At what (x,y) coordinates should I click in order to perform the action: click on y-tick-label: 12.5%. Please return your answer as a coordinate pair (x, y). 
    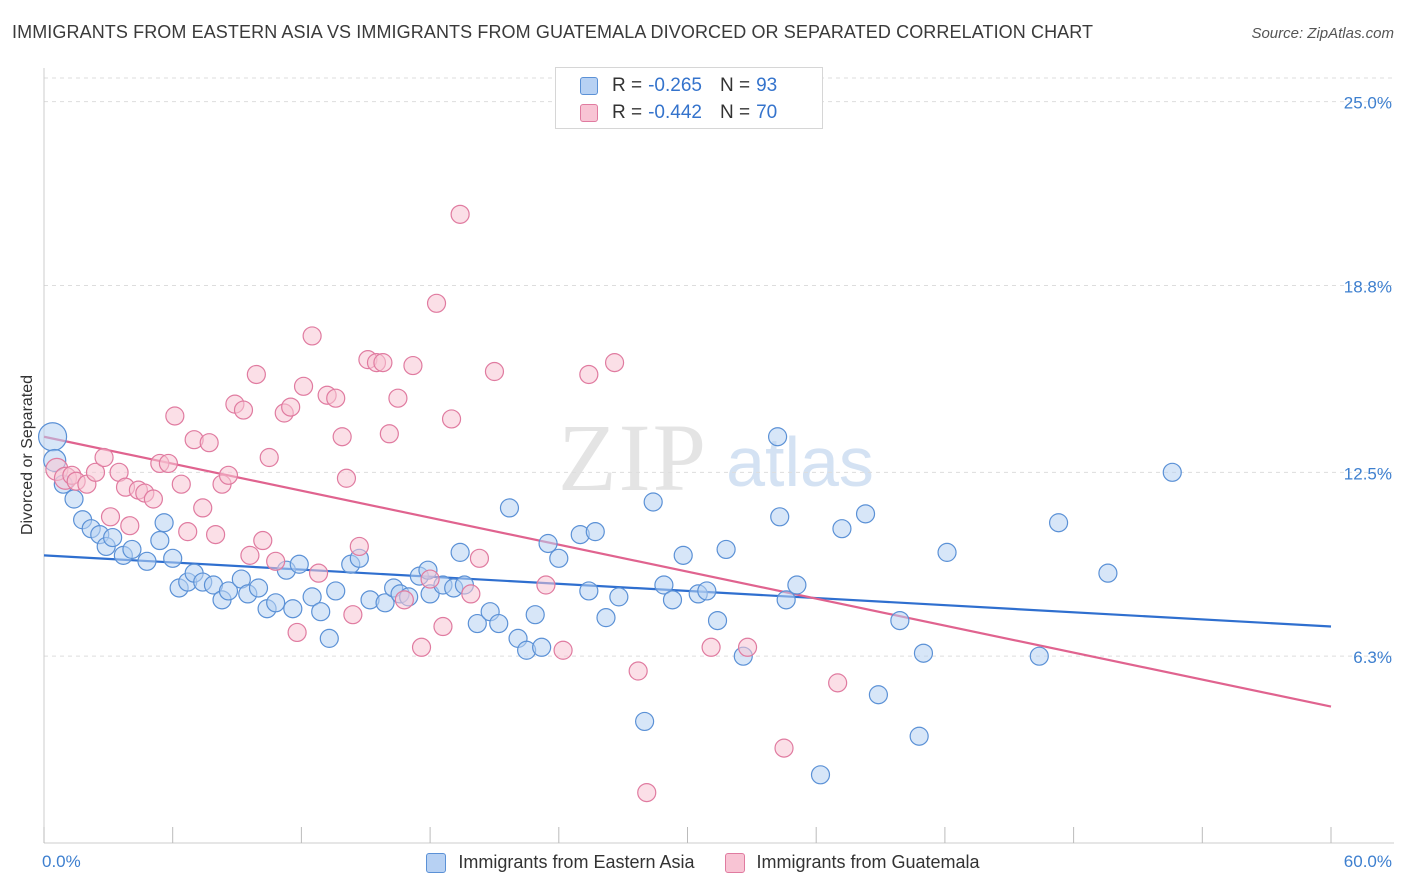
    Looking at the image, I should click on (1368, 473).